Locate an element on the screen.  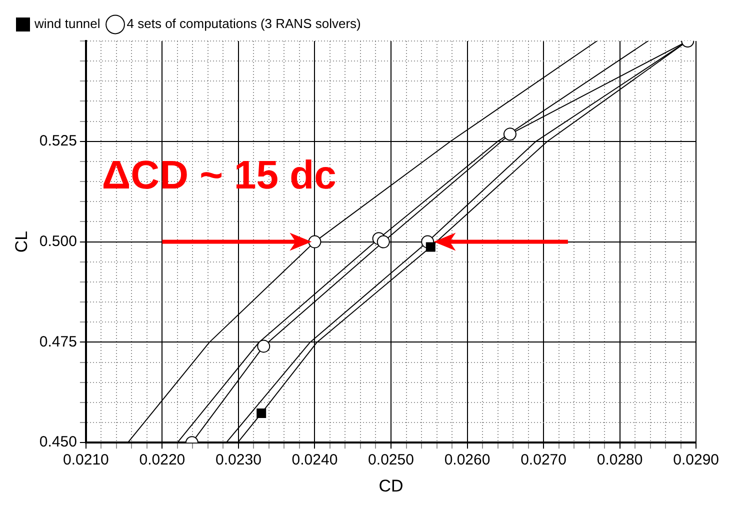
x-tick-label: 0.0250 is located at coordinates (391, 460).